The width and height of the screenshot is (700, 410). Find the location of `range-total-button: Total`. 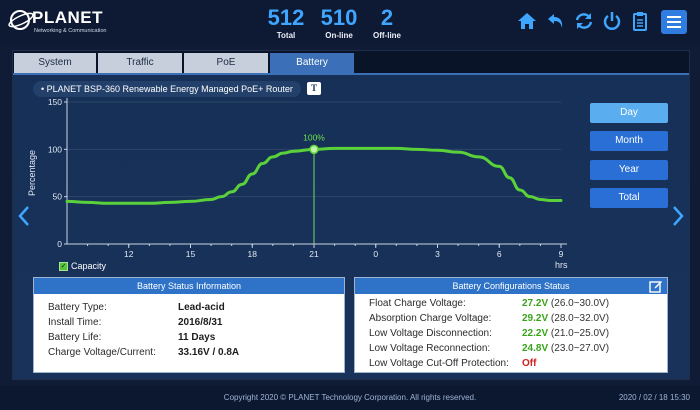

range-total-button: Total is located at coordinates (629, 198).